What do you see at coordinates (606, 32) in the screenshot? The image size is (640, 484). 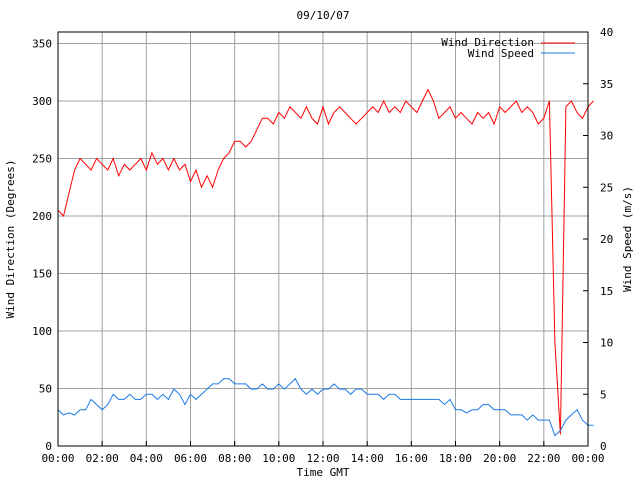 I see `y2-tick-label: 40` at bounding box center [606, 32].